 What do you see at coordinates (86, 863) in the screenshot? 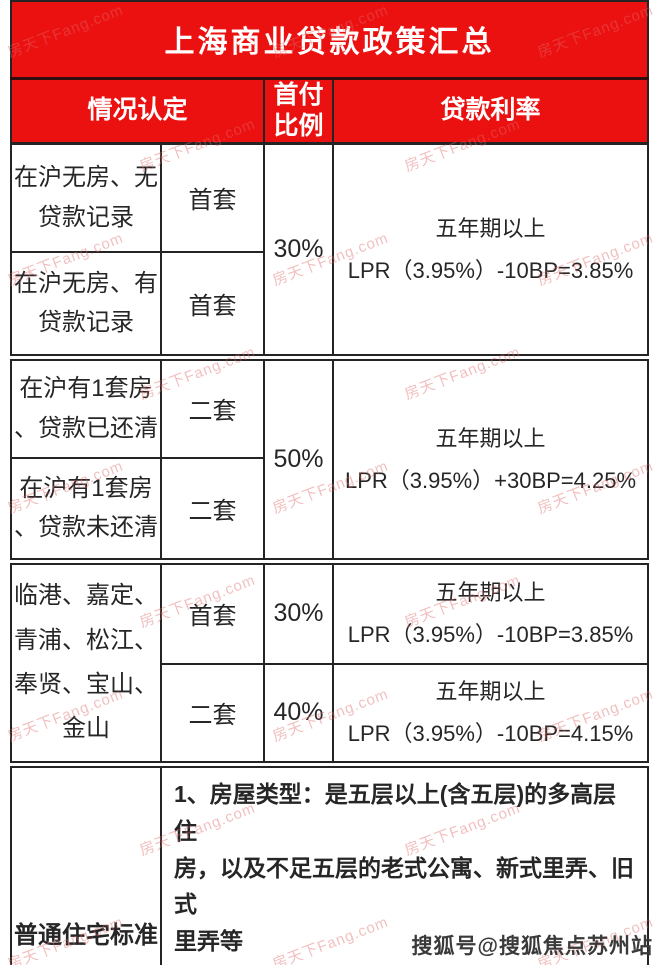
I see `cell-standard-housing-label: 普通住宅标准` at bounding box center [86, 863].